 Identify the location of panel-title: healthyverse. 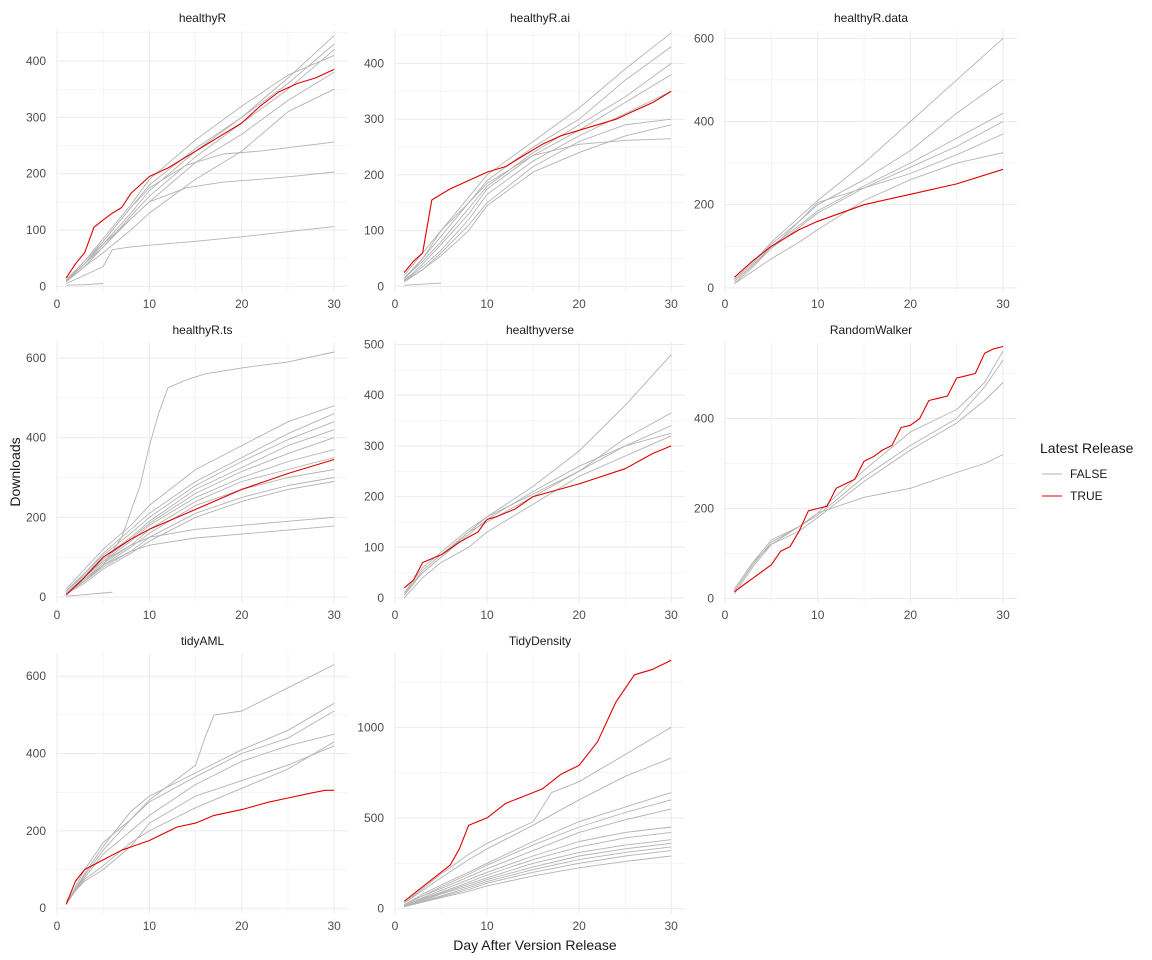
(540, 330).